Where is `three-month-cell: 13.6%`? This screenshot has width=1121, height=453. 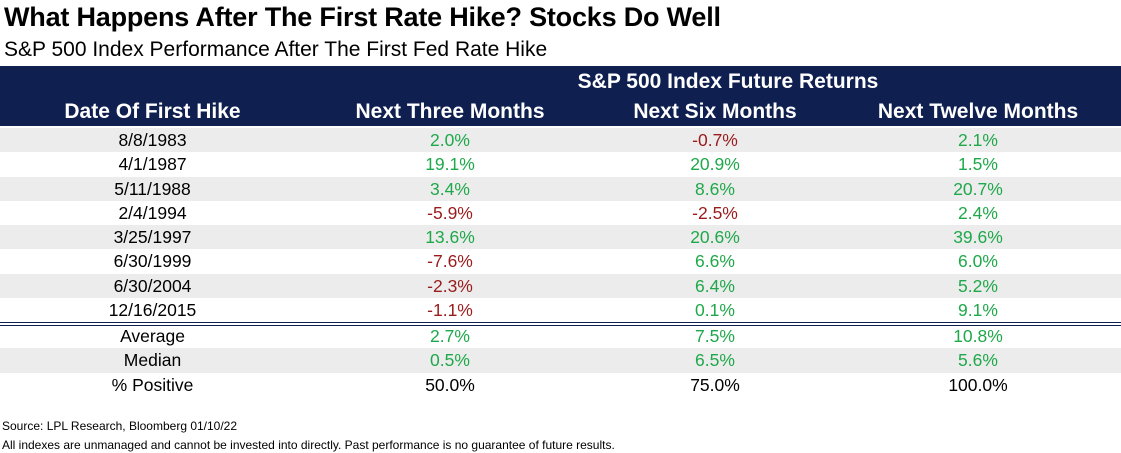
three-month-cell: 13.6% is located at coordinates (450, 237).